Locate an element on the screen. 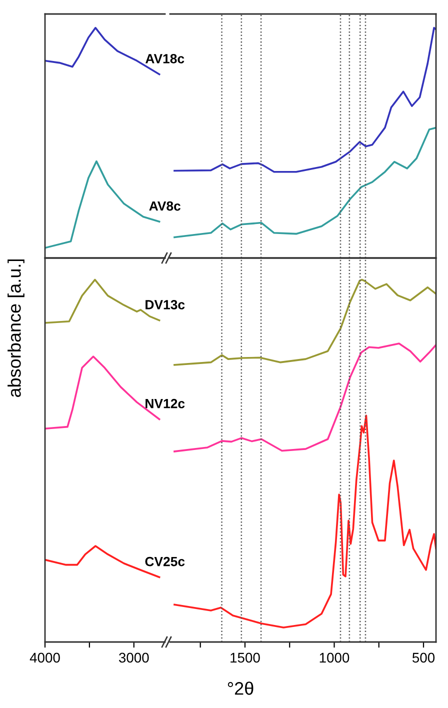 The width and height of the screenshot is (448, 708). y-axis-title: absorbance [a.u.] is located at coordinates (16, 328).